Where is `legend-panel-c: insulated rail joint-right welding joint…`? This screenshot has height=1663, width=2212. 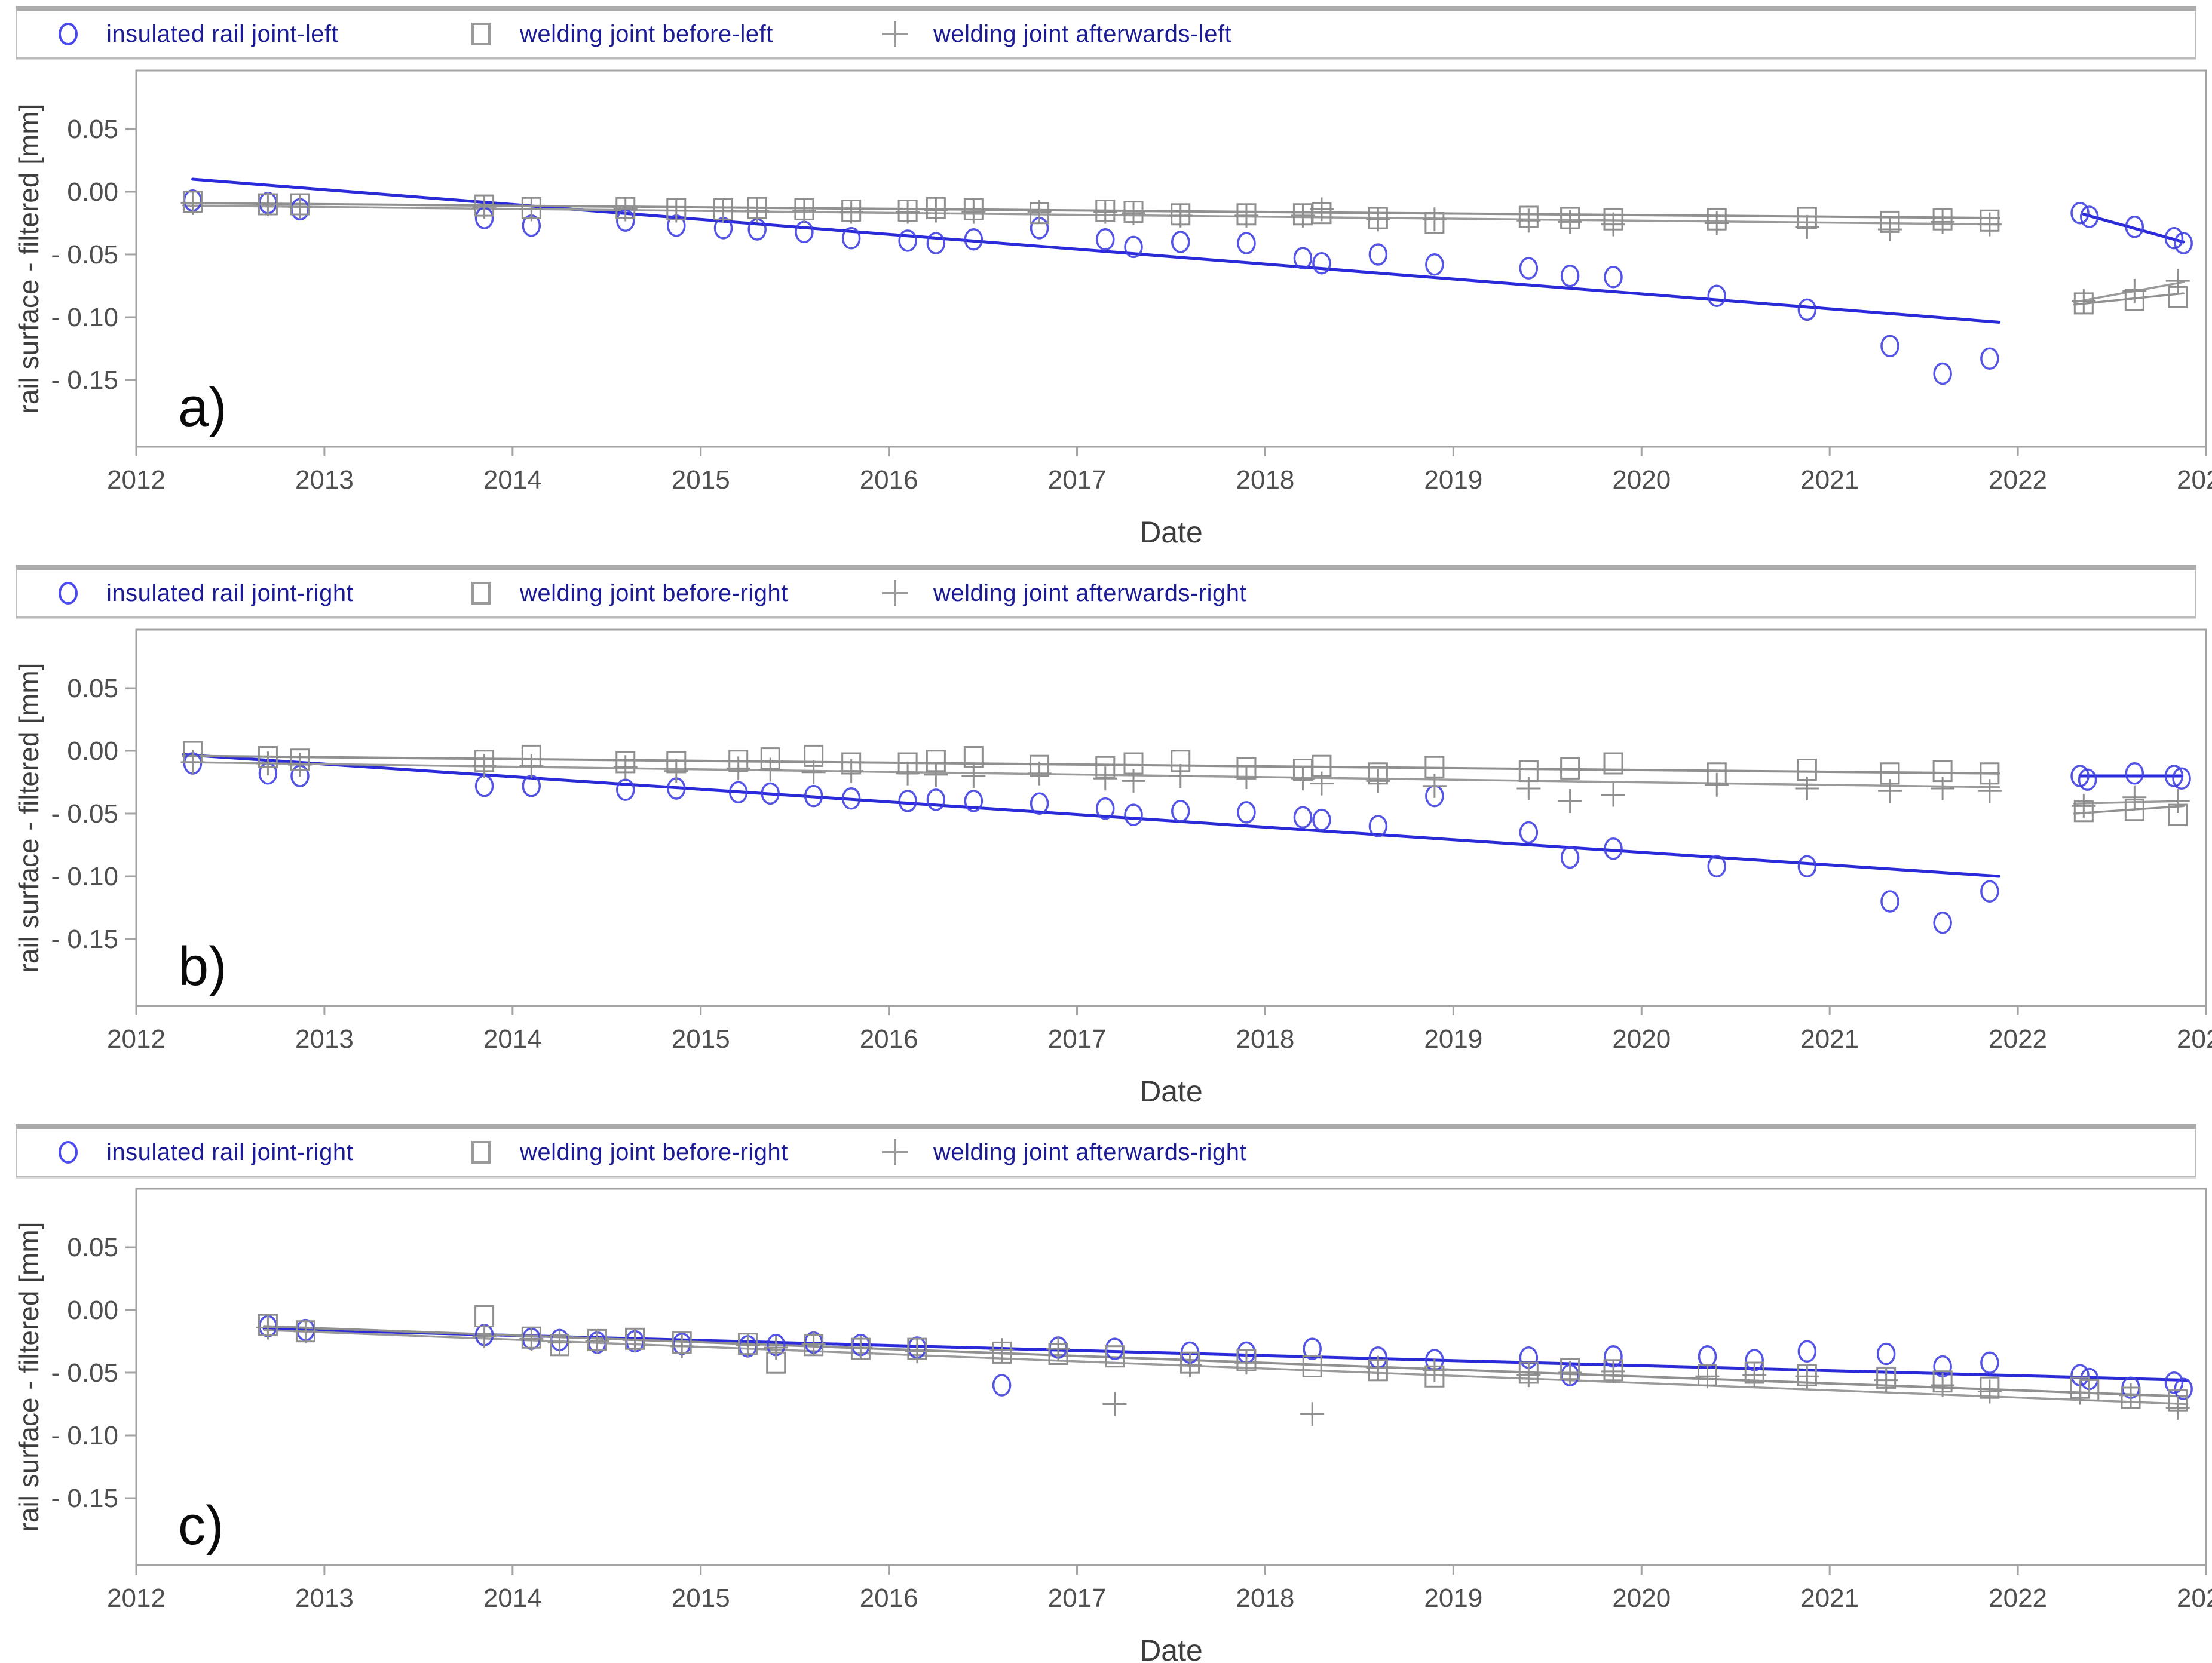
legend-panel-c: insulated rail joint-right welding joint… is located at coordinates (1106, 1150).